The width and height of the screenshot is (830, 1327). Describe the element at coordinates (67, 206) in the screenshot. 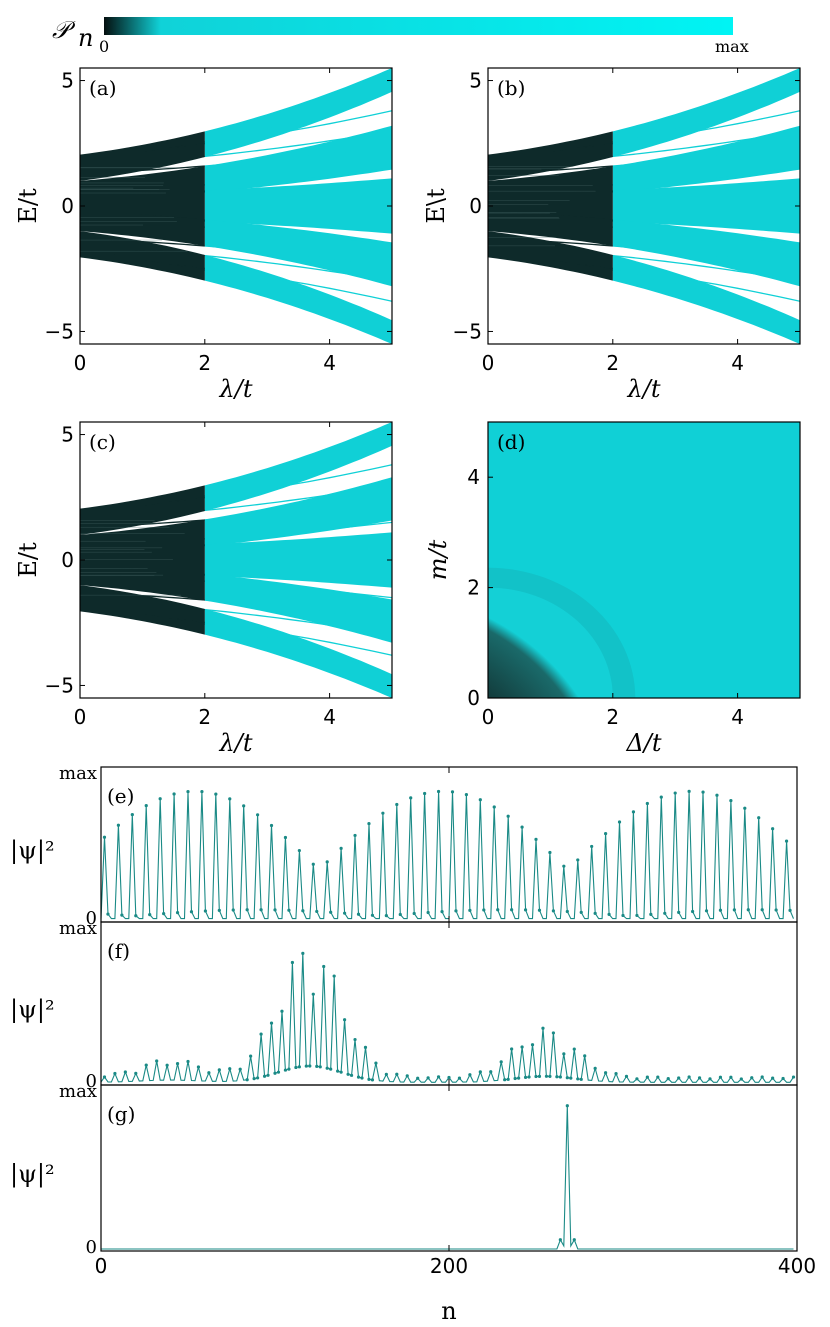

I see `y-tick-label: 0` at that location.